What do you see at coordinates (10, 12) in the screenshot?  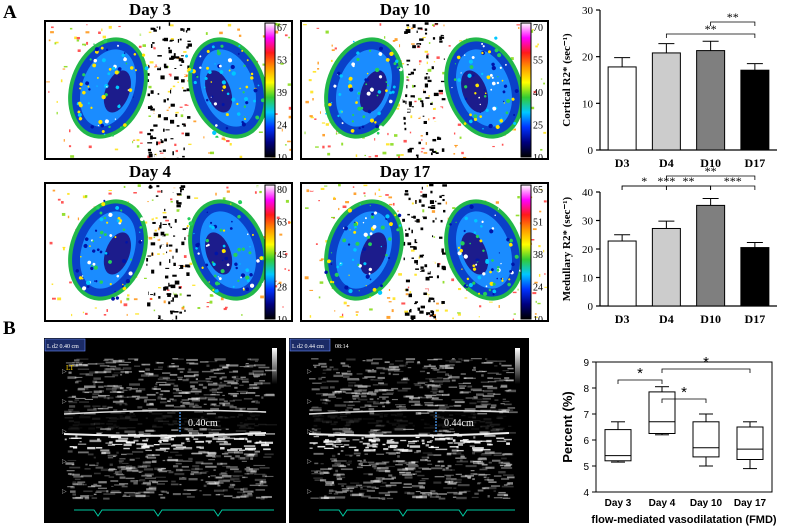 I see `panel-label-a: A` at bounding box center [10, 12].